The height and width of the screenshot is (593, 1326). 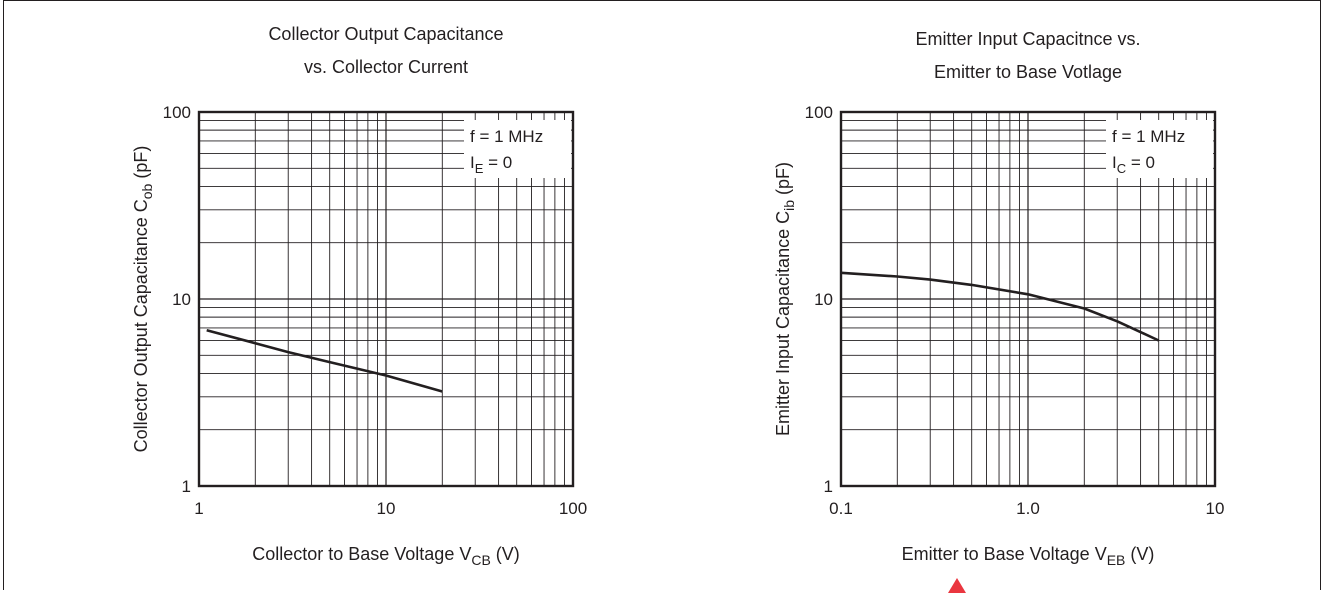 I want to click on annotation-box: f = 1 MHz IE = 0, so click(x=517, y=149).